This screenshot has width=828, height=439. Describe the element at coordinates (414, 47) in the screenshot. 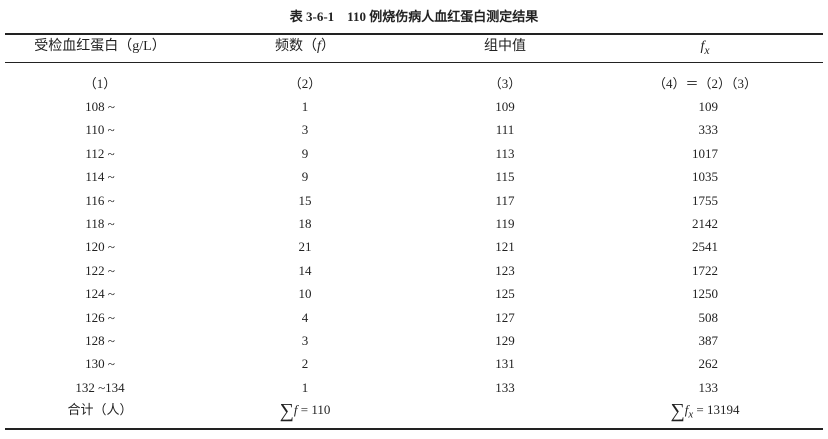

I see `header-row: 受检血红蛋白（g/L） 频数（f） 组中值 fx` at that location.